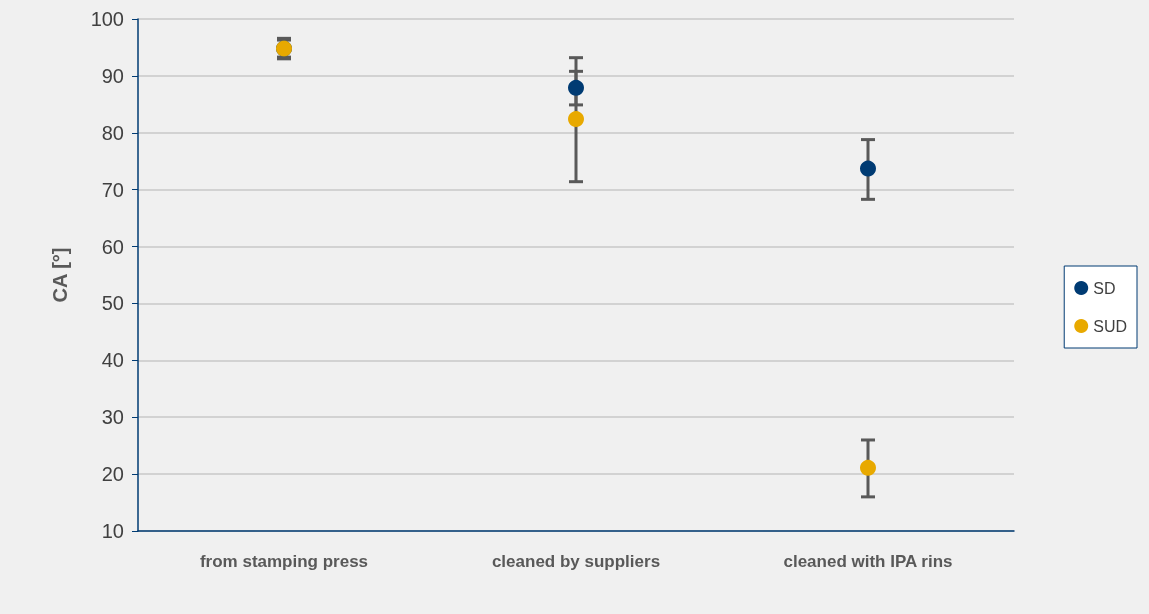 Image resolution: width=1149 pixels, height=614 pixels. What do you see at coordinates (1104, 288) in the screenshot?
I see `legend-label: SD` at bounding box center [1104, 288].